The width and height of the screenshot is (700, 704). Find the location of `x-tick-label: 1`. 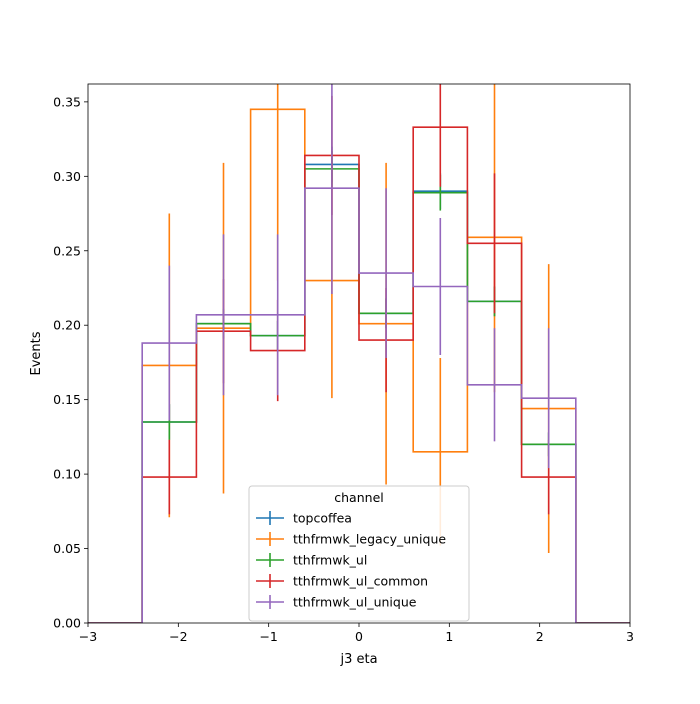

x-tick-label: 1 is located at coordinates (449, 636).